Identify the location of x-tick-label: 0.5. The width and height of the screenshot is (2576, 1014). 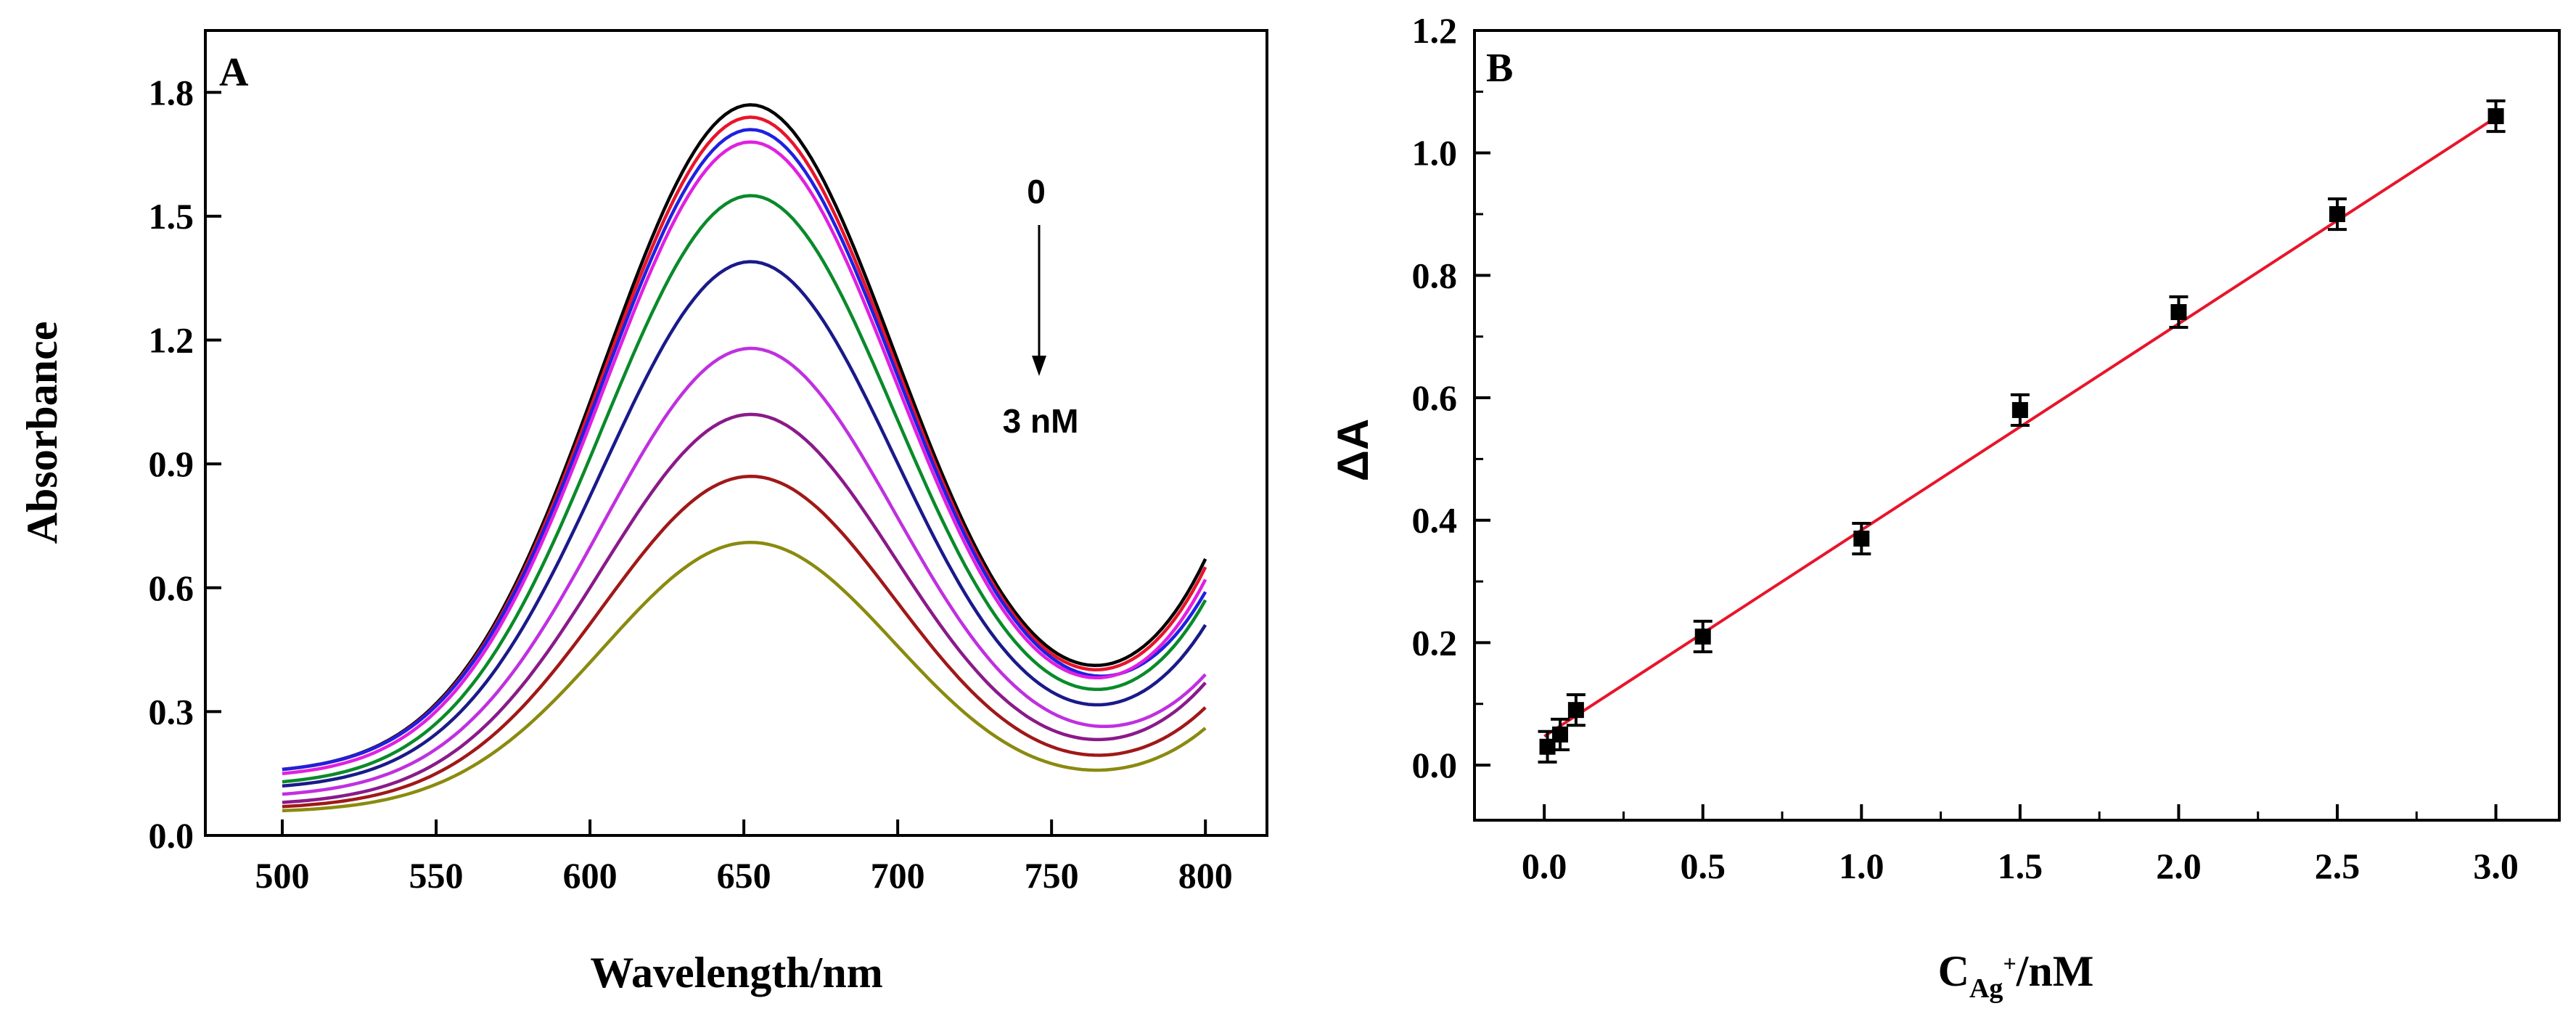
(1703, 866).